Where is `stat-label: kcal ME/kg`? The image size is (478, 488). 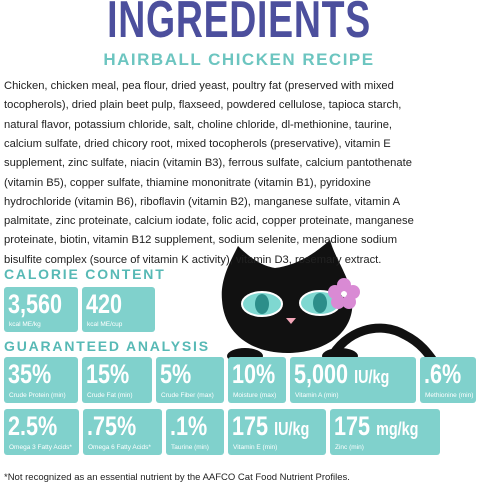
stat-label: kcal ME/kg is located at coordinates (25, 324).